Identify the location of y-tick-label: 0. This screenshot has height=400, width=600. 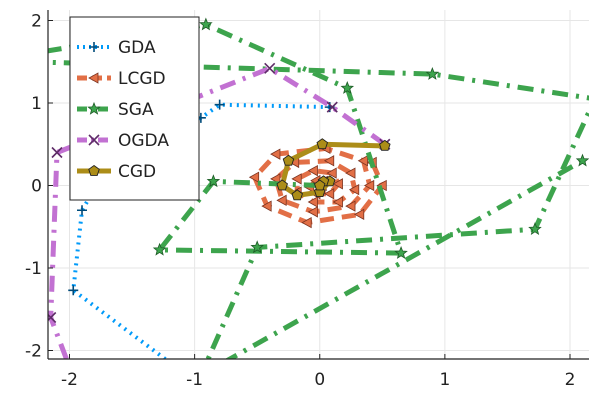
(36, 187).